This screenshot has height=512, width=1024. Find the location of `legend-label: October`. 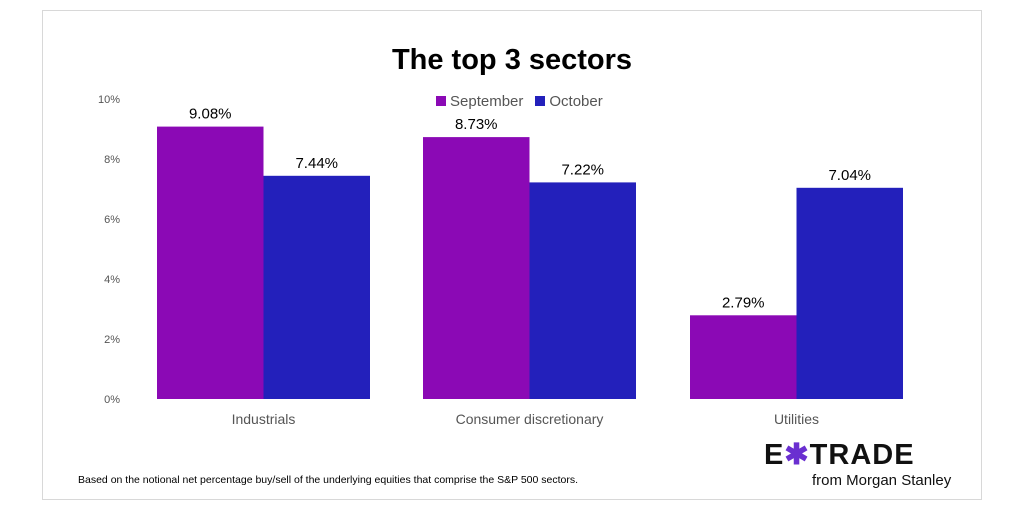

legend-label: October is located at coordinates (576, 101).